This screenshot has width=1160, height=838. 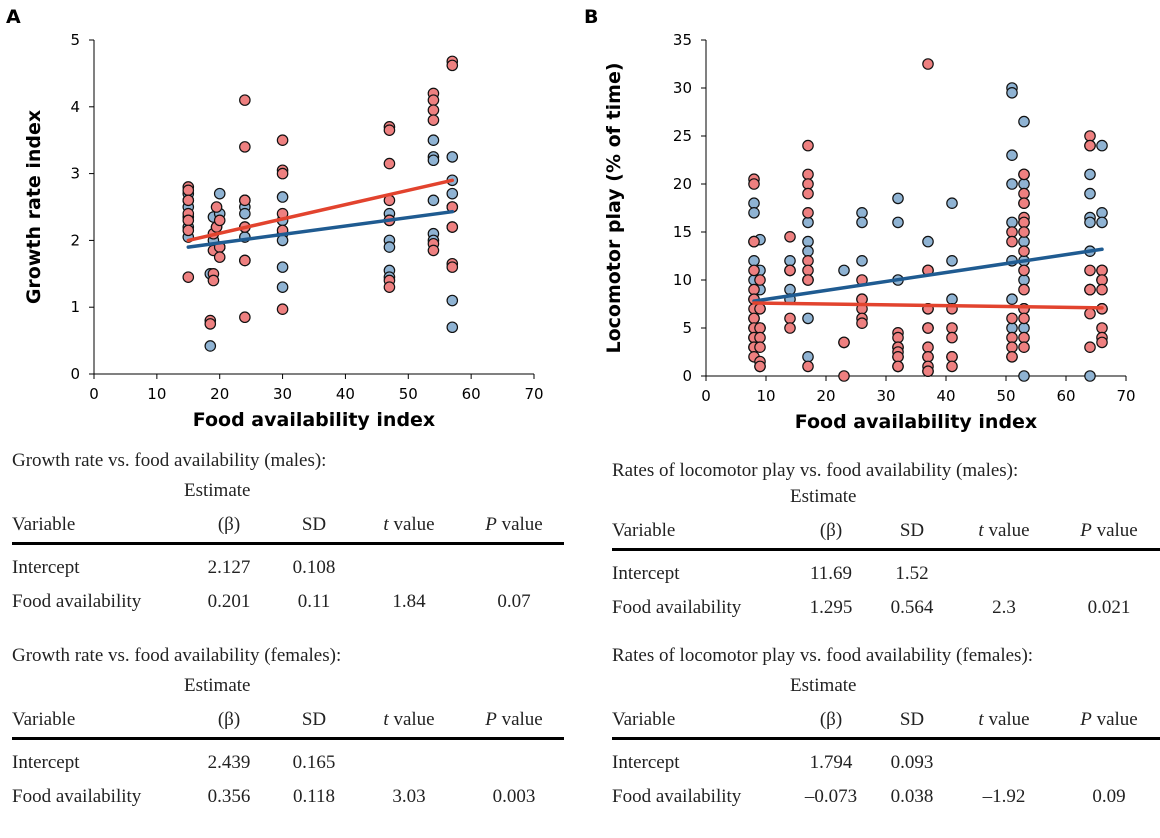 What do you see at coordinates (1004, 607) in the screenshot?
I see `cell-t: 2.3` at bounding box center [1004, 607].